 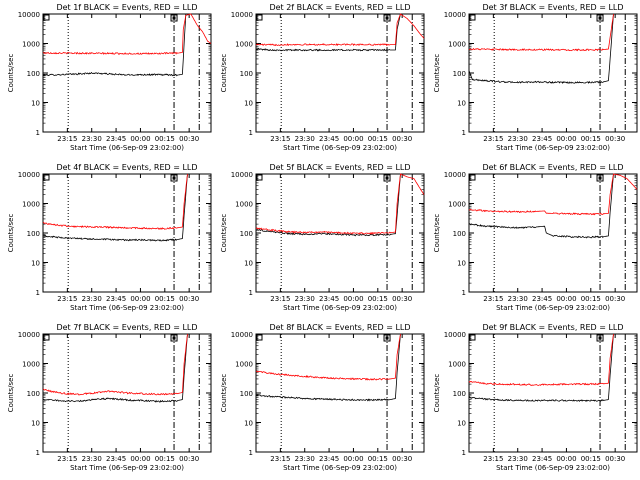 I want to click on chart-title: Det 5f BLACK = Events, RED = LLD, so click(x=339, y=167).